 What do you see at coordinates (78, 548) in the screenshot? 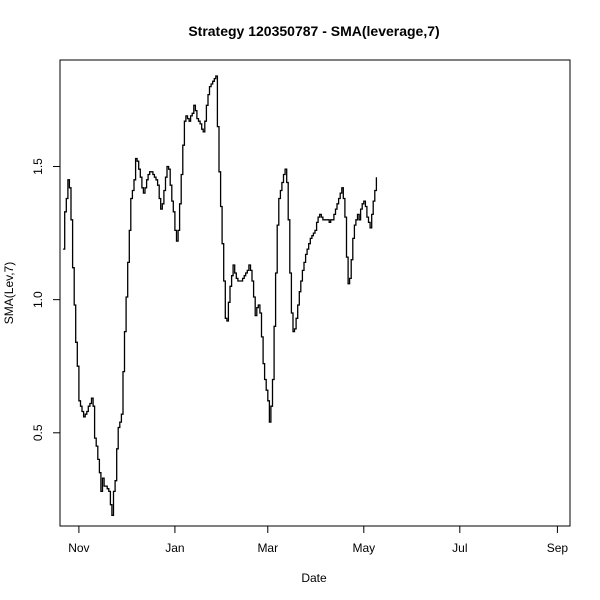
I see `x-tick-label: Nov` at bounding box center [78, 548].